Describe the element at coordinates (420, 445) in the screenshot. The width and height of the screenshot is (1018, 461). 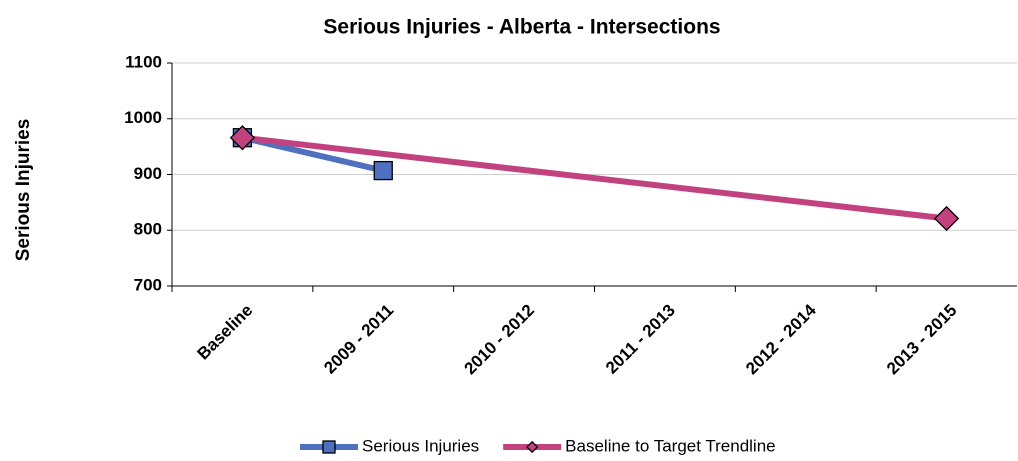
I see `legend-label: Serious Injuries` at that location.